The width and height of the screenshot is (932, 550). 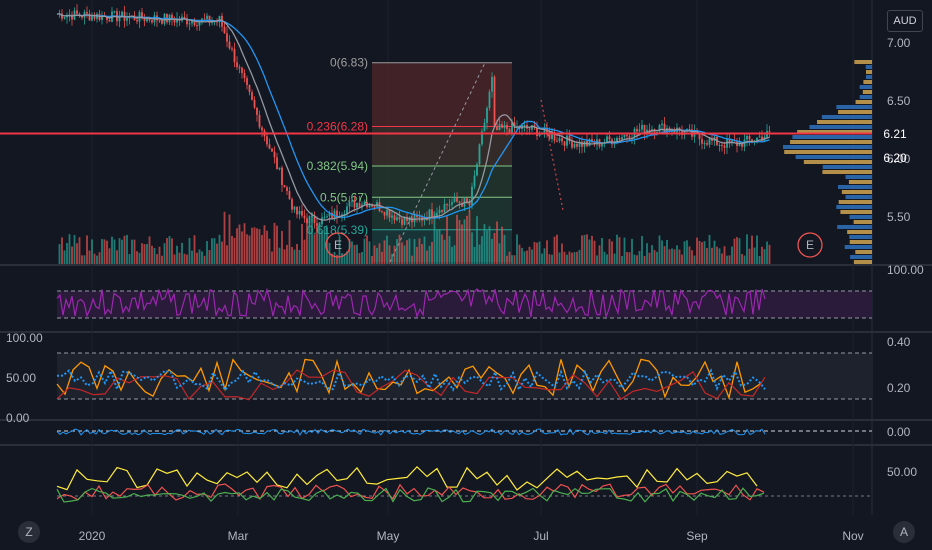 I want to click on currency-label: AUD, so click(x=905, y=21).